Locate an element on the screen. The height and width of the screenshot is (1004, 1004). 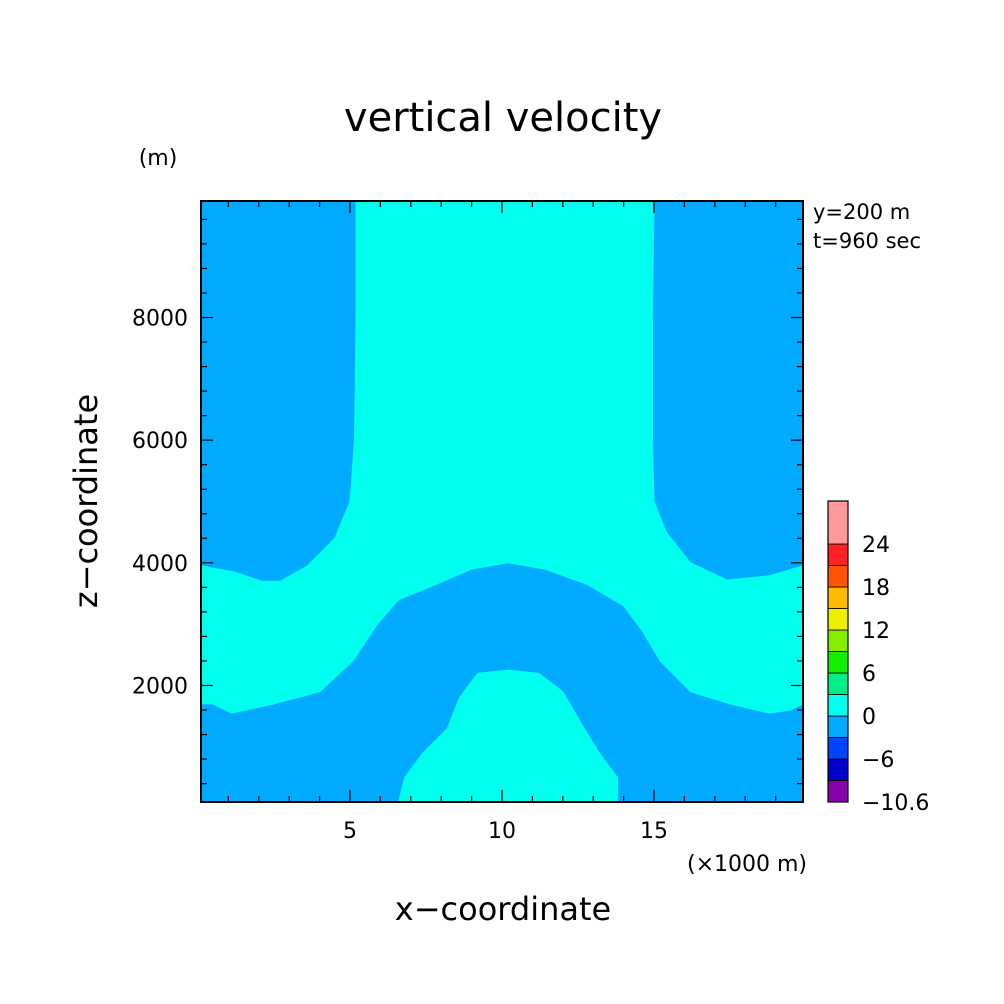
colorbar-label: 0 is located at coordinates (869, 717).